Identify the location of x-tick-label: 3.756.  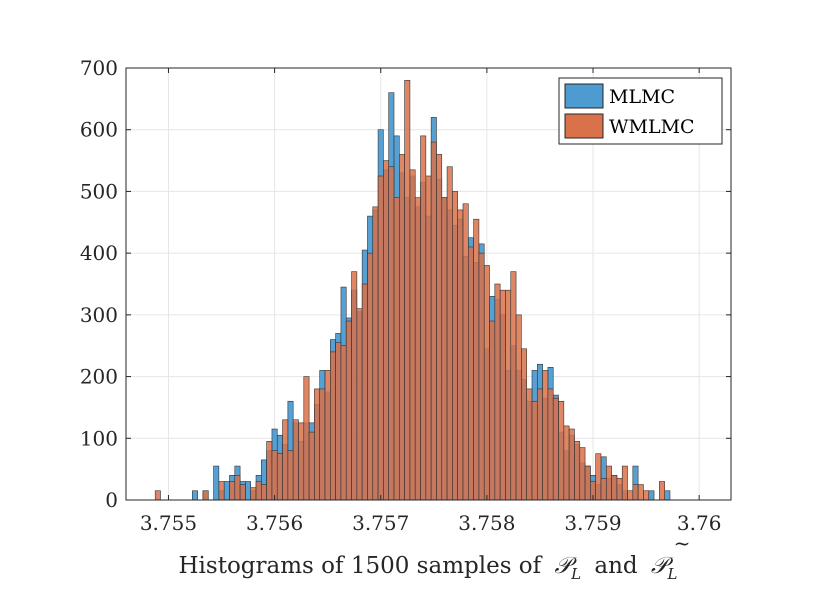
(274, 523).